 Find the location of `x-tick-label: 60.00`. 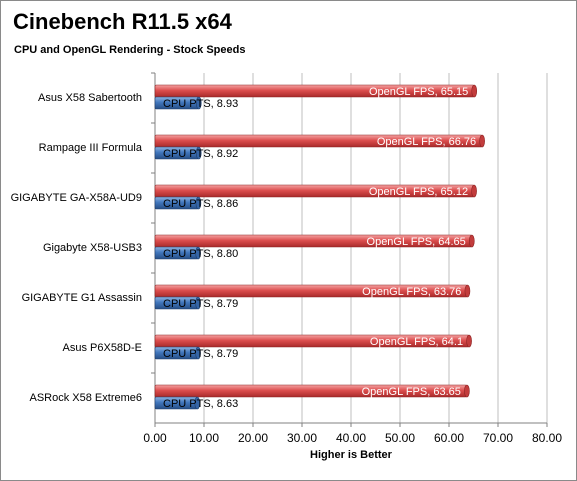

x-tick-label: 60.00 is located at coordinates (449, 438).